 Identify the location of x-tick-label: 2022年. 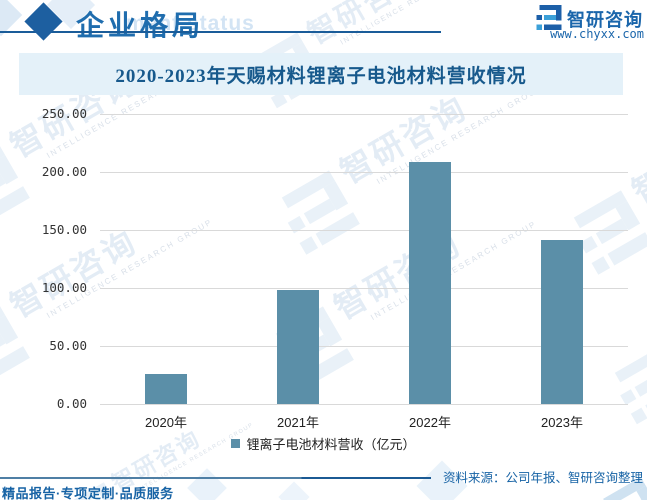
(430, 422).